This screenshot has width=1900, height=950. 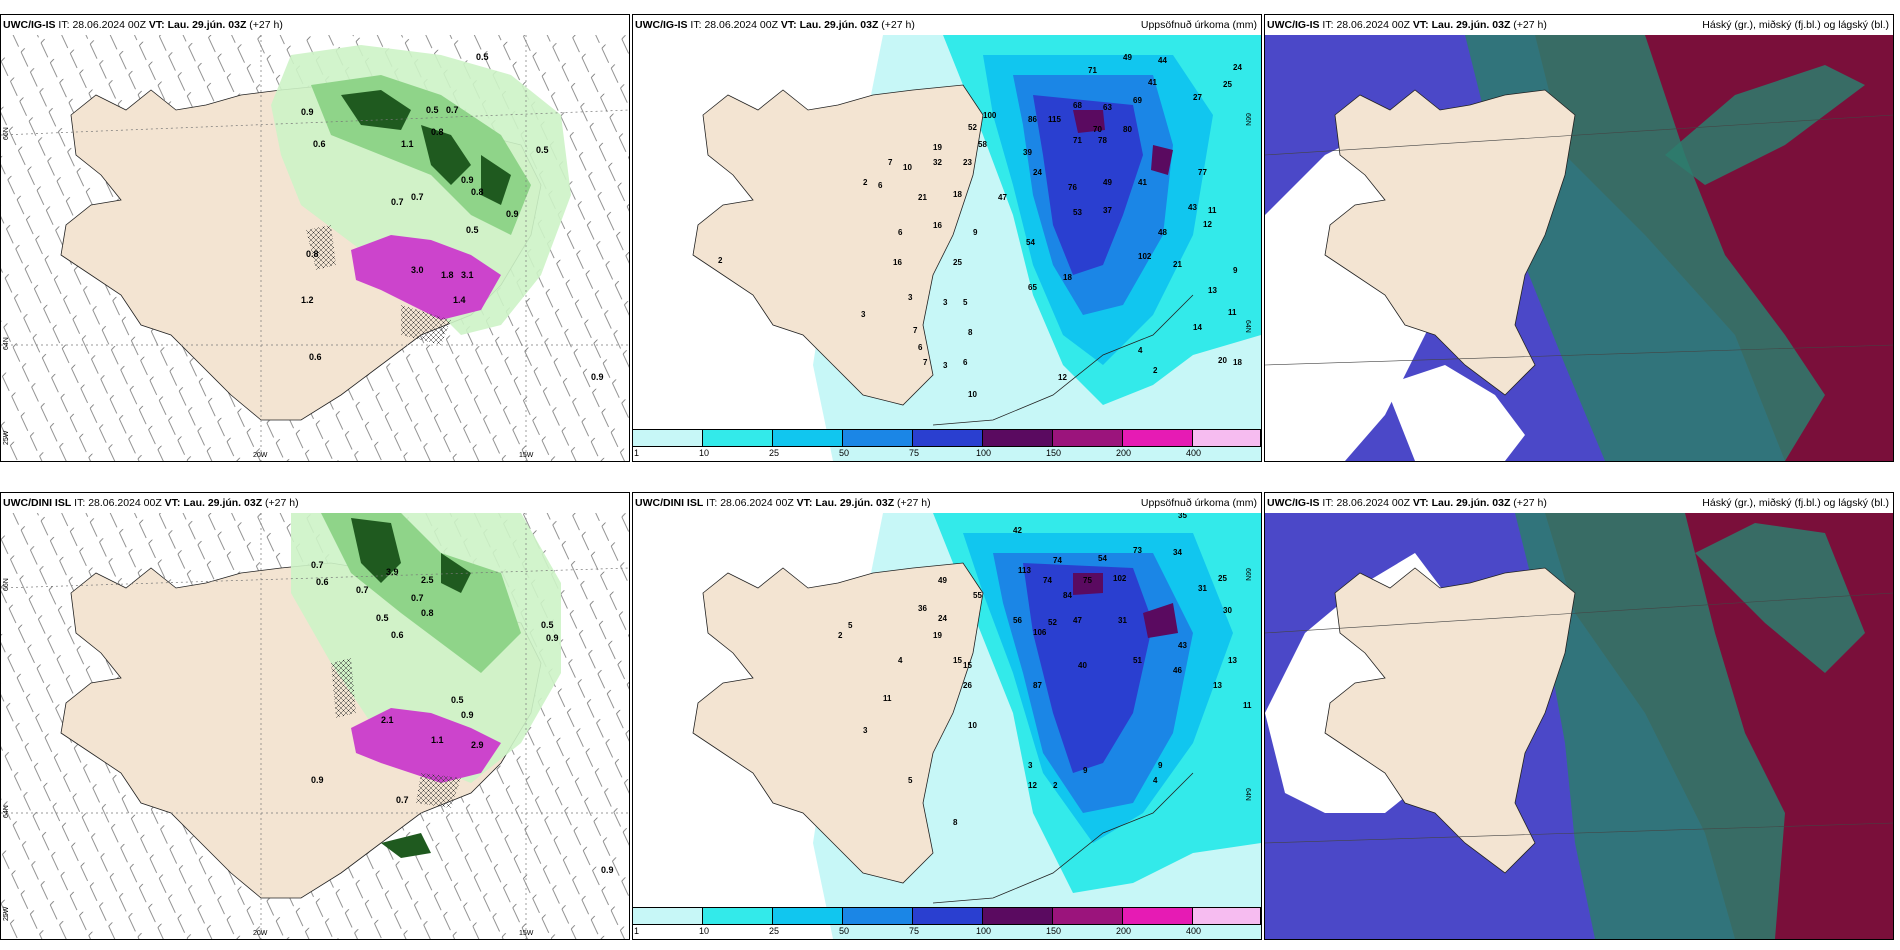 What do you see at coordinates (397, 635) in the screenshot?
I see `value-label: 0.6` at bounding box center [397, 635].